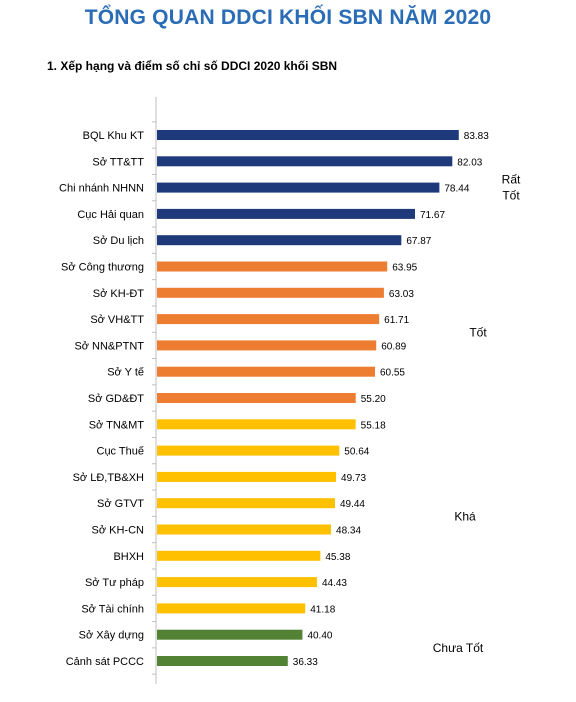 This screenshot has height=702, width=576. What do you see at coordinates (465, 516) in the screenshot?
I see `group-label: Khá` at bounding box center [465, 516].